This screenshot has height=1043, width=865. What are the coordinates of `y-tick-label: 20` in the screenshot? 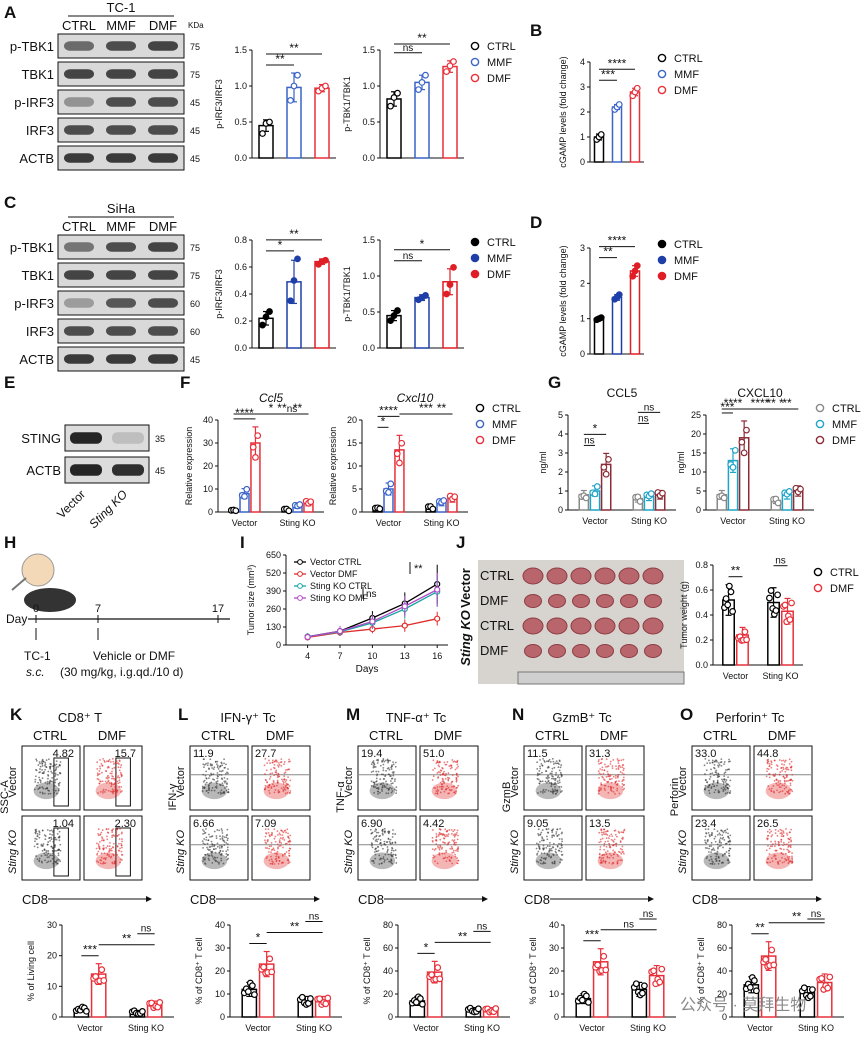 It's located at (352, 420).